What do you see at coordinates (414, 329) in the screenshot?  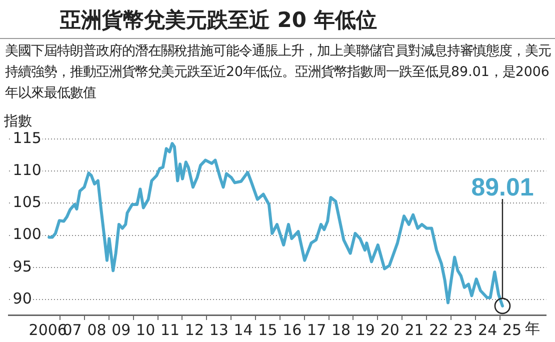 I see `x-tick-label: 21` at bounding box center [414, 329].